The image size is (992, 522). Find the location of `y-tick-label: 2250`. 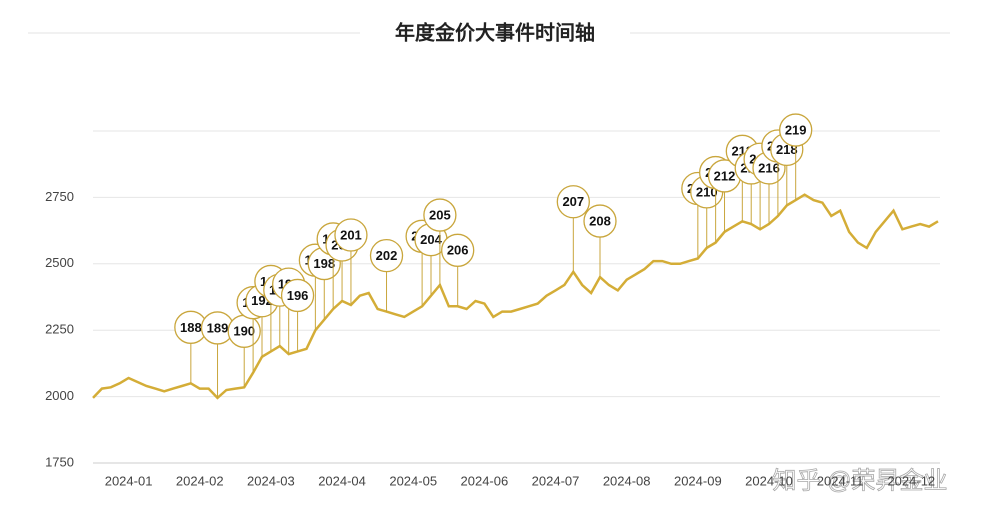

y-tick-label: 2250 is located at coordinates (59, 329).